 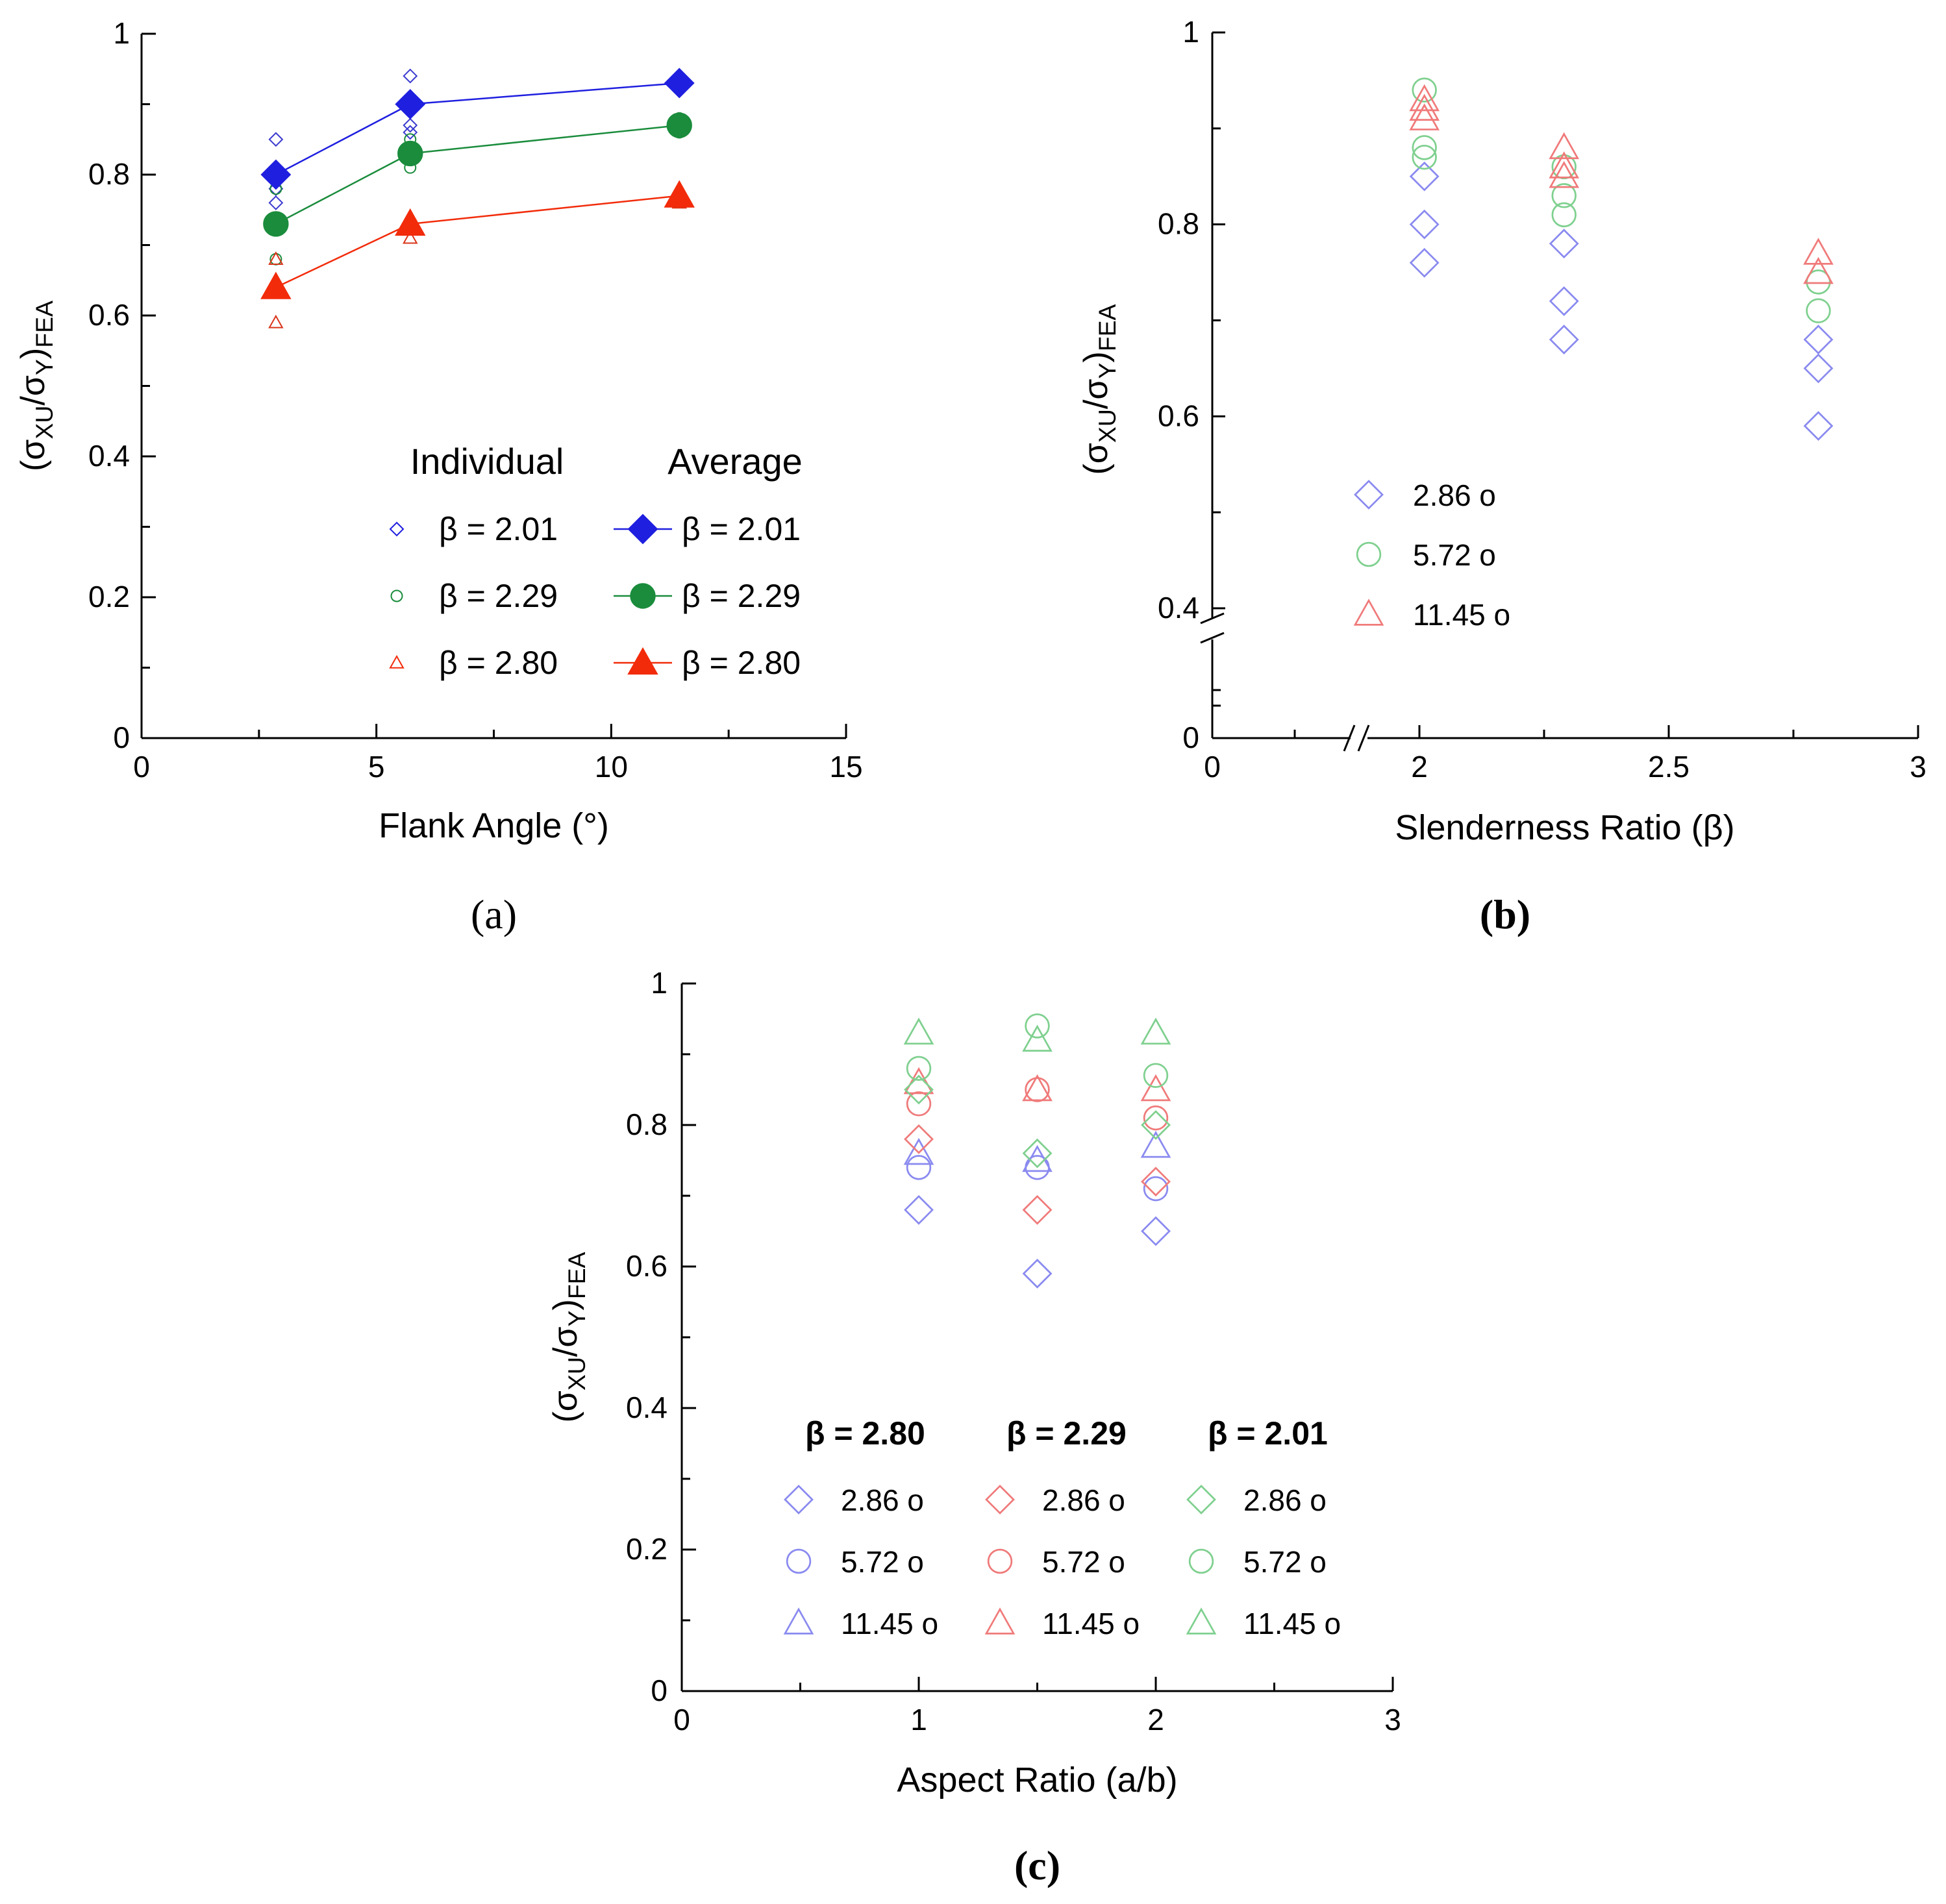 What do you see at coordinates (1918, 767) in the screenshot?
I see `x-tick-label: 3` at bounding box center [1918, 767].